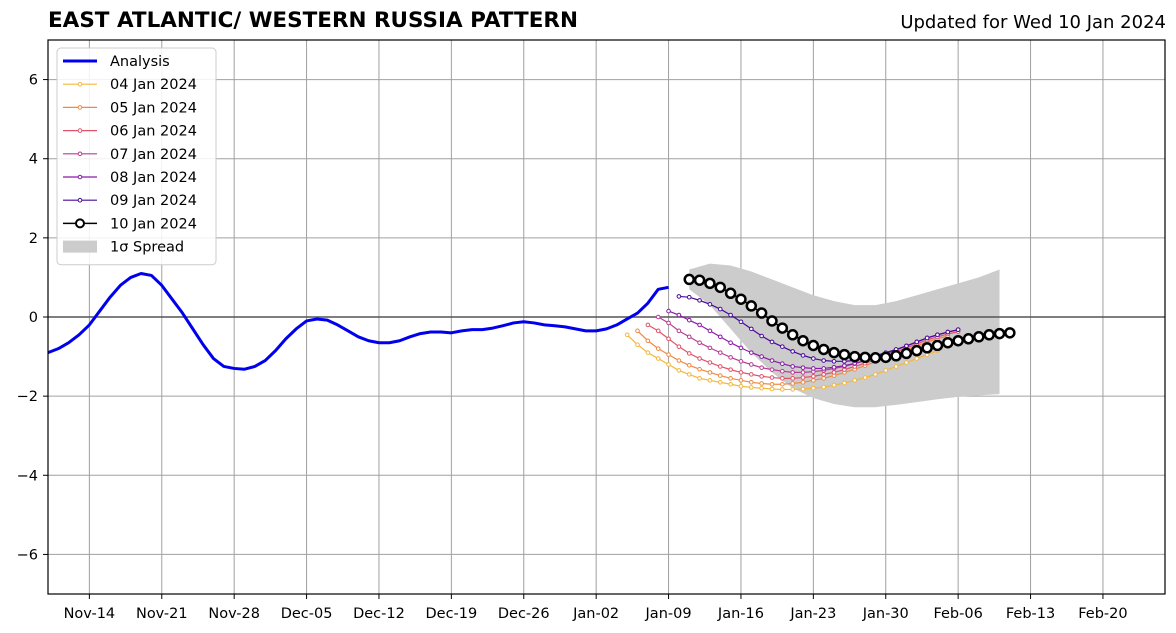 Image resolution: width=1176 pixels, height=633 pixels. What do you see at coordinates (1030, 614) in the screenshot?
I see `x-tick-label: Feb-13` at bounding box center [1030, 614].